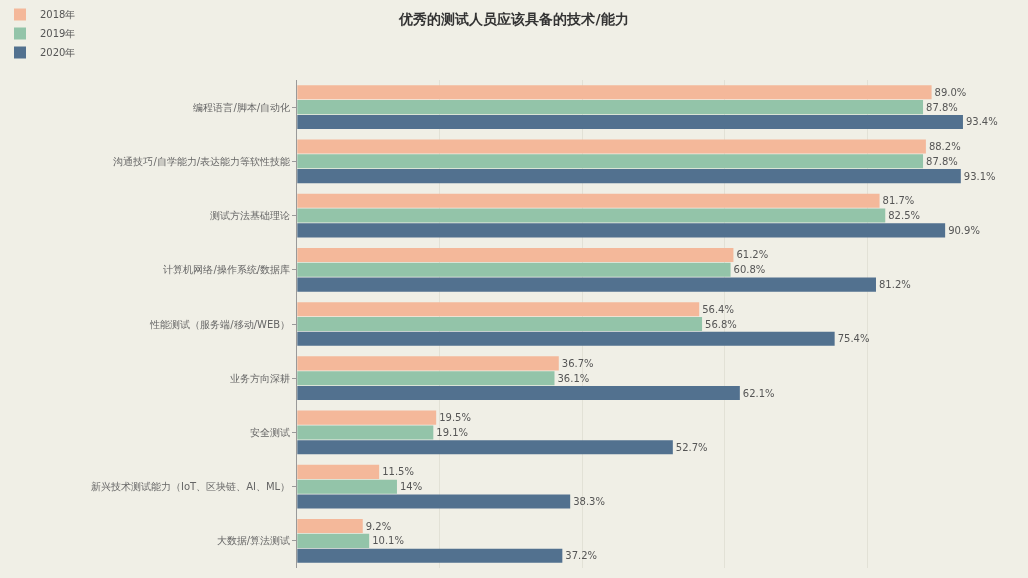 This screenshot has width=1028, height=578. I want to click on data-label: 11.5%, so click(398, 472).